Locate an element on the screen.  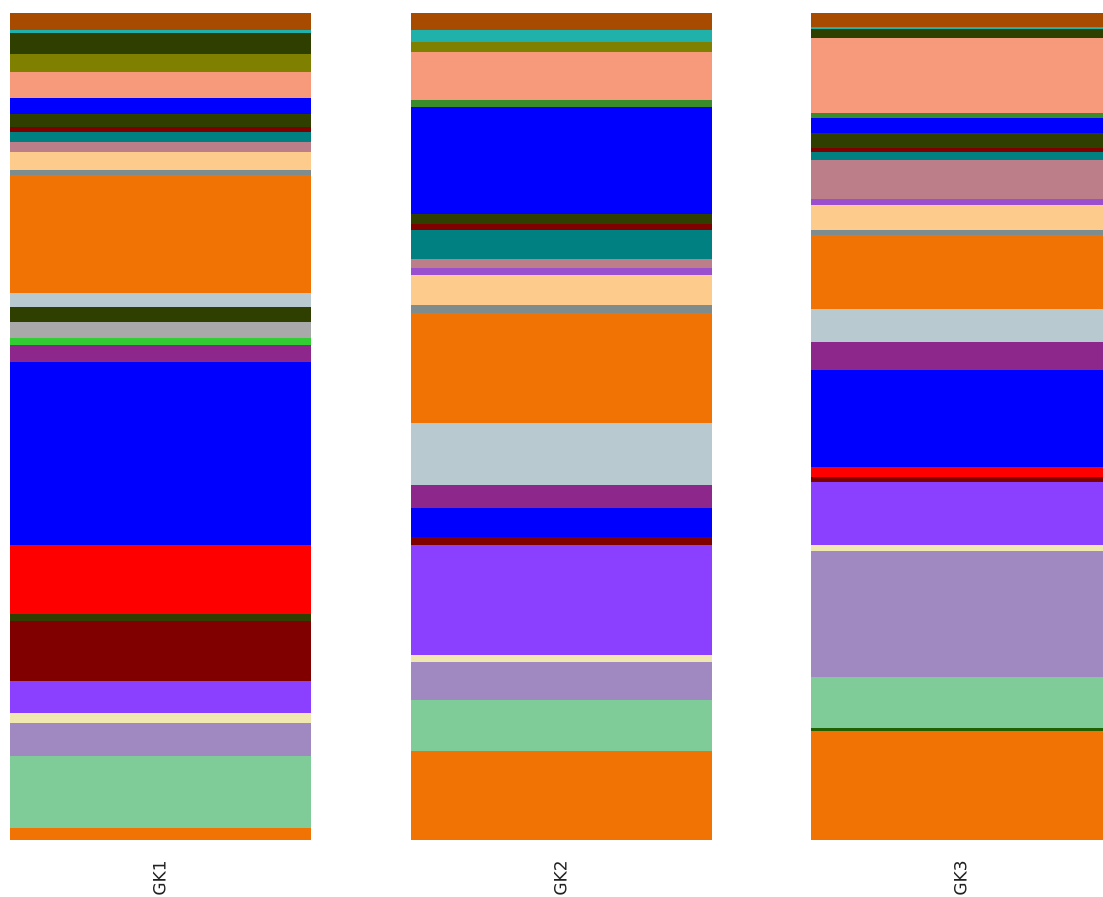
x-tick-label: GK2 is located at coordinates (562, 877).